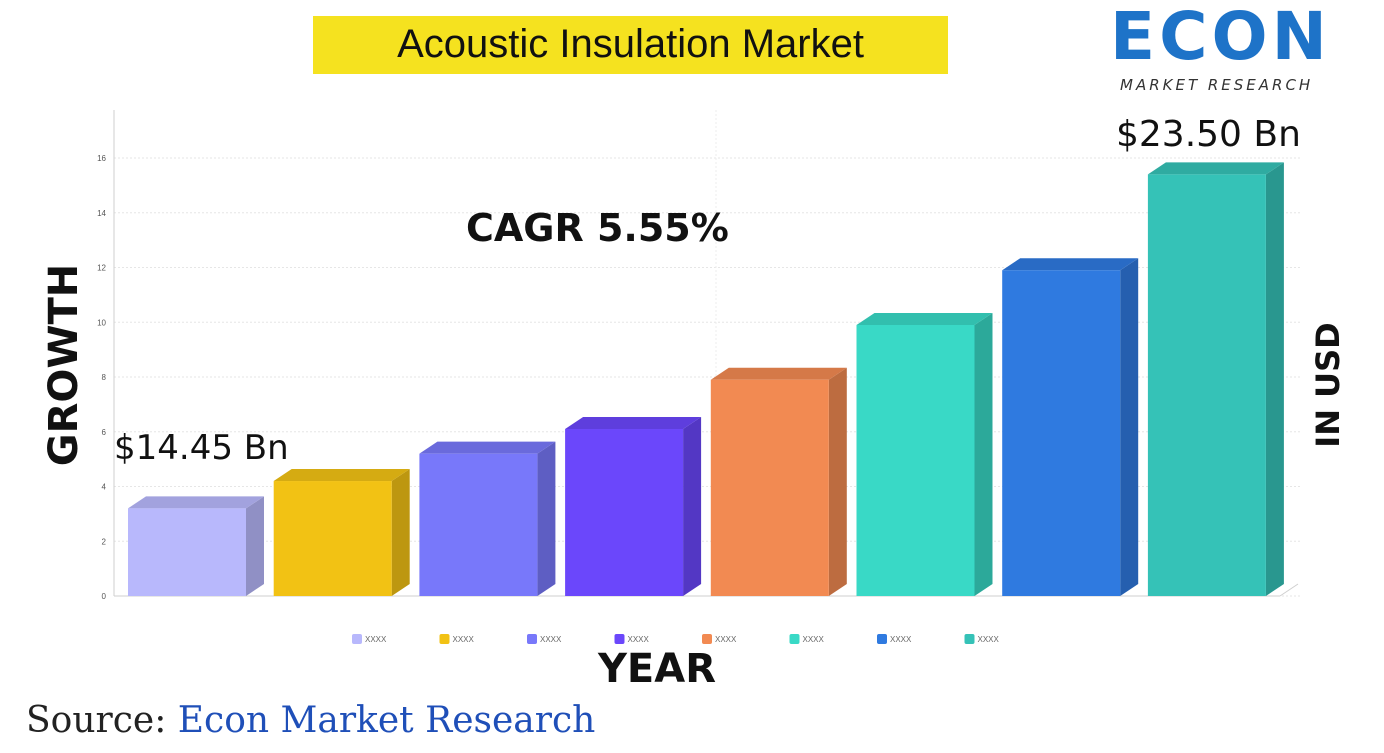 This screenshot has height=753, width=1384. I want to click on y-tick-label: 8, so click(104, 377).